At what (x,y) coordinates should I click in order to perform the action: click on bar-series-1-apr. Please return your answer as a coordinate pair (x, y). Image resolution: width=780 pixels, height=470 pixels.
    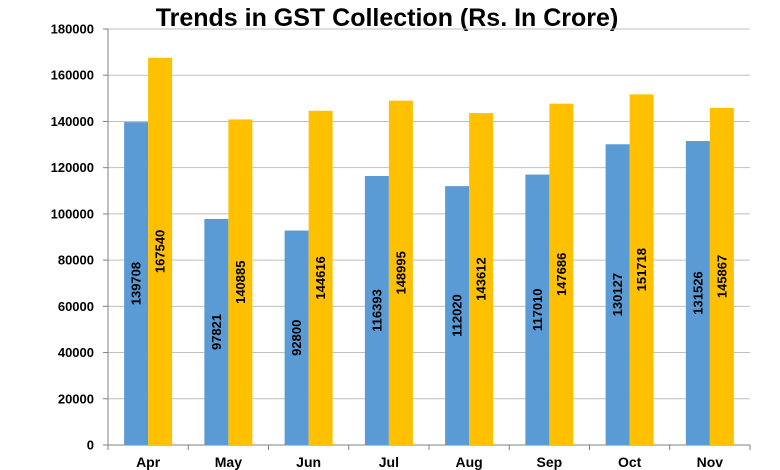
    Looking at the image, I should click on (136, 283).